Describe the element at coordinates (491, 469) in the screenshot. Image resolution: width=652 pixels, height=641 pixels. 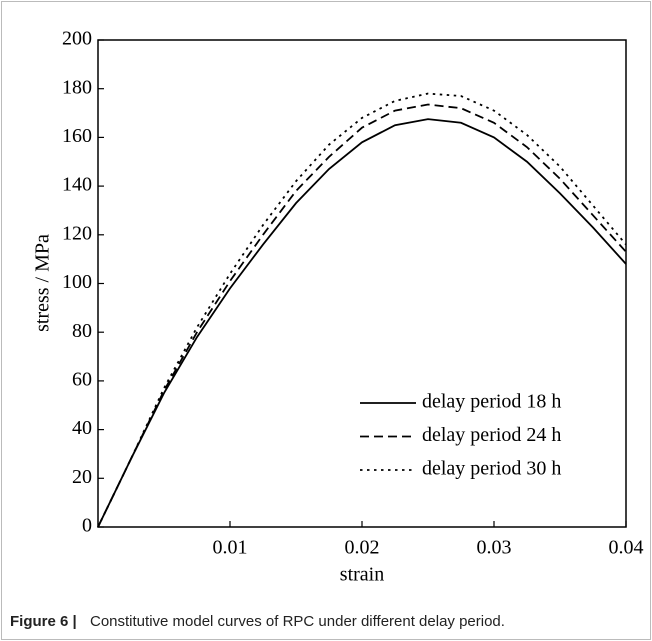
I see `legend-label: delay period 30 h` at that location.